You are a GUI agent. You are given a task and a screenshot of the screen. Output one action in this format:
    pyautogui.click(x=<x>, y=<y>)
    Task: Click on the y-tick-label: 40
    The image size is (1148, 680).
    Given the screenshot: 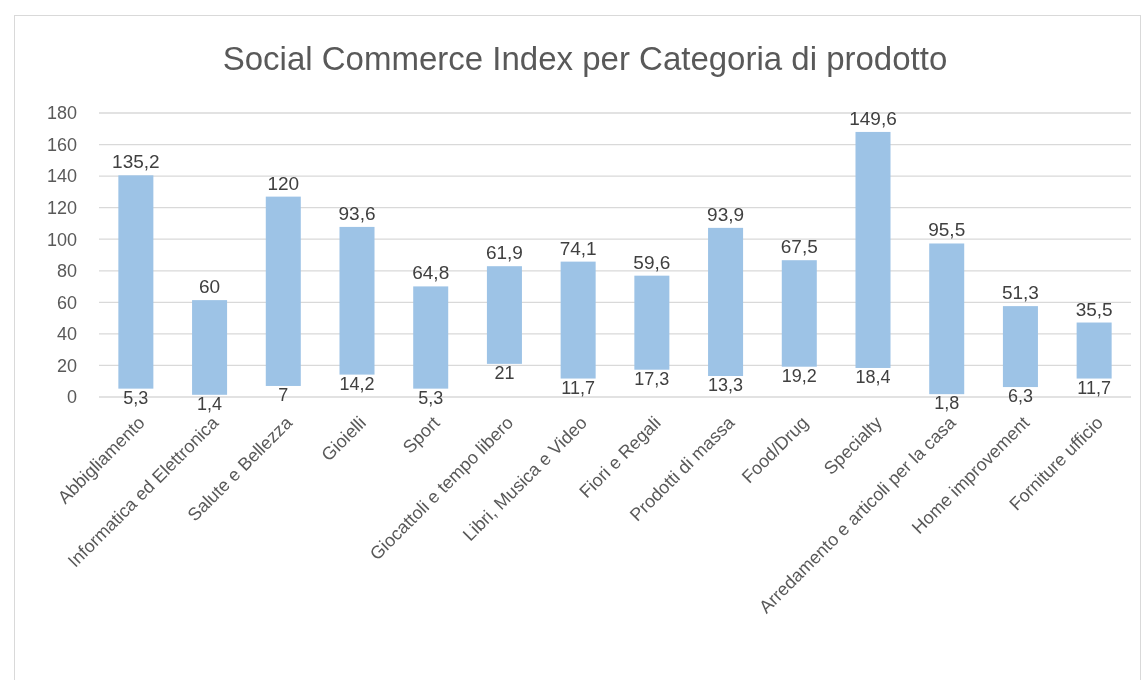 What is the action you would take?
    pyautogui.click(x=66, y=334)
    